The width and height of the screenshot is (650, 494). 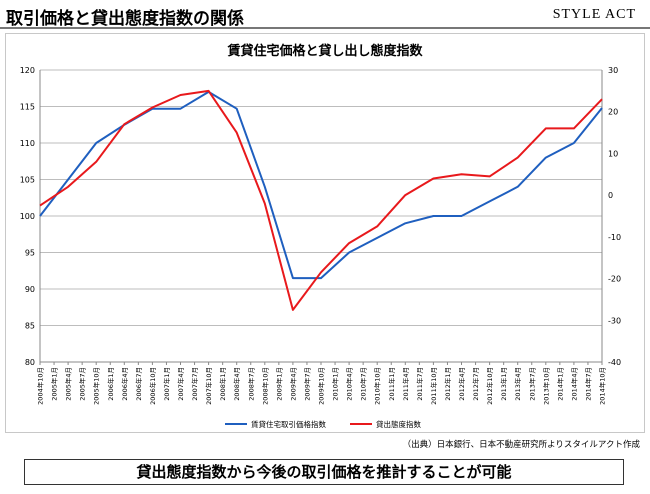 I want to click on x-axis-tick-label: 2008年1月, so click(x=222, y=384).